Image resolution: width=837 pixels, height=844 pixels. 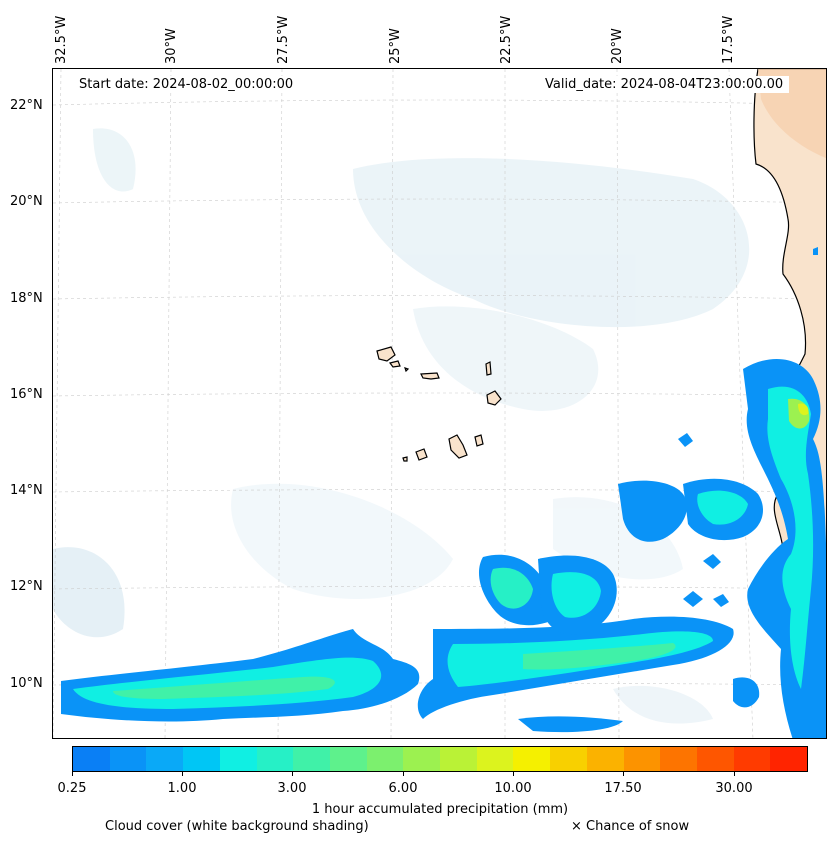 I want to click on island-sal, so click(x=488, y=368).